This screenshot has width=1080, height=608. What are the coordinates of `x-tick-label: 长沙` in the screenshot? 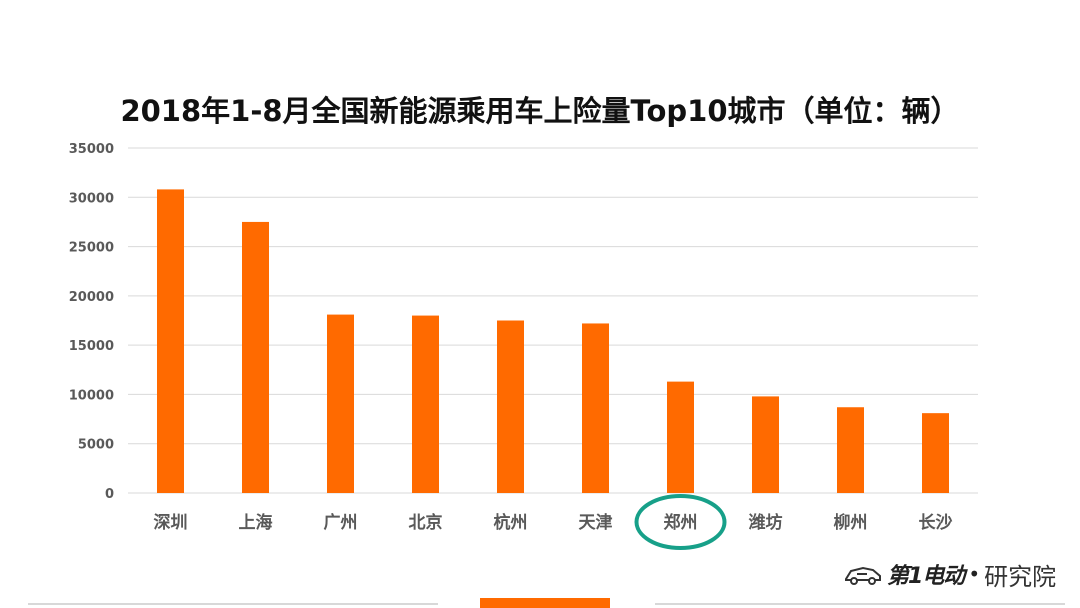 It's located at (936, 522).